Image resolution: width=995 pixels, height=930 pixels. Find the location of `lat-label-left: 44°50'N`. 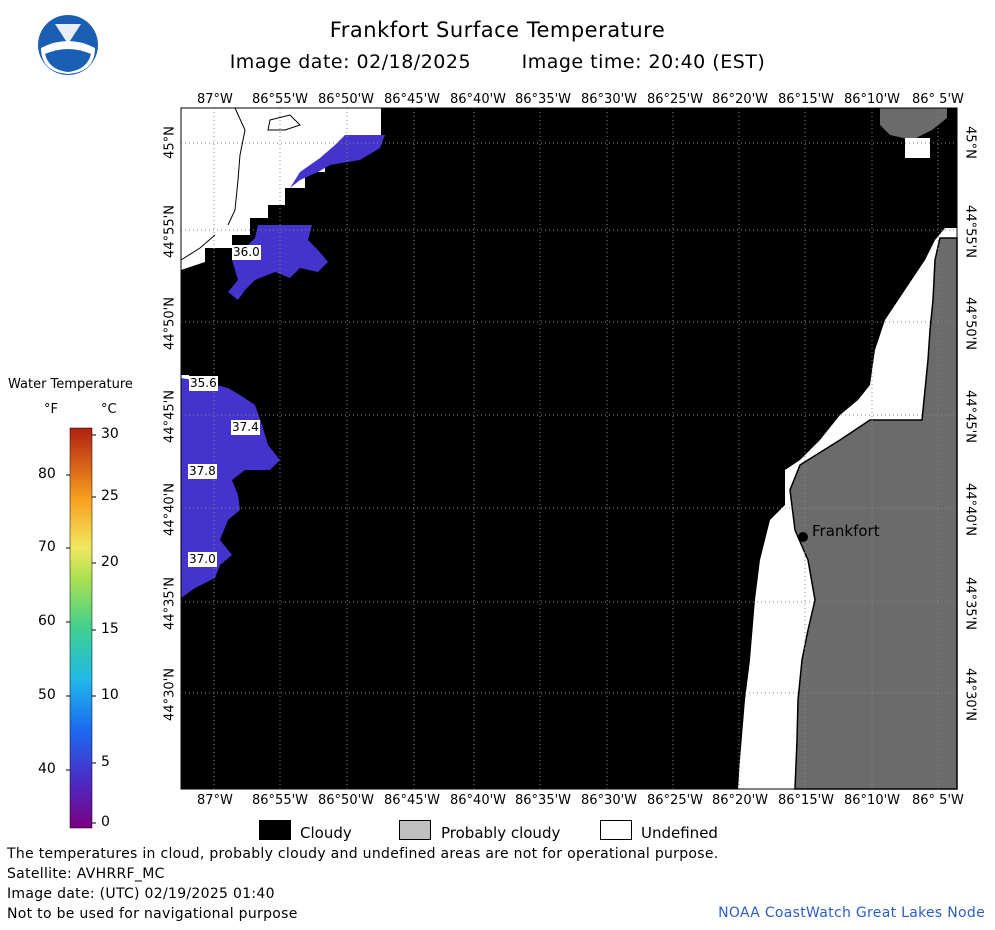

lat-label-left: 44°50'N is located at coordinates (170, 323).